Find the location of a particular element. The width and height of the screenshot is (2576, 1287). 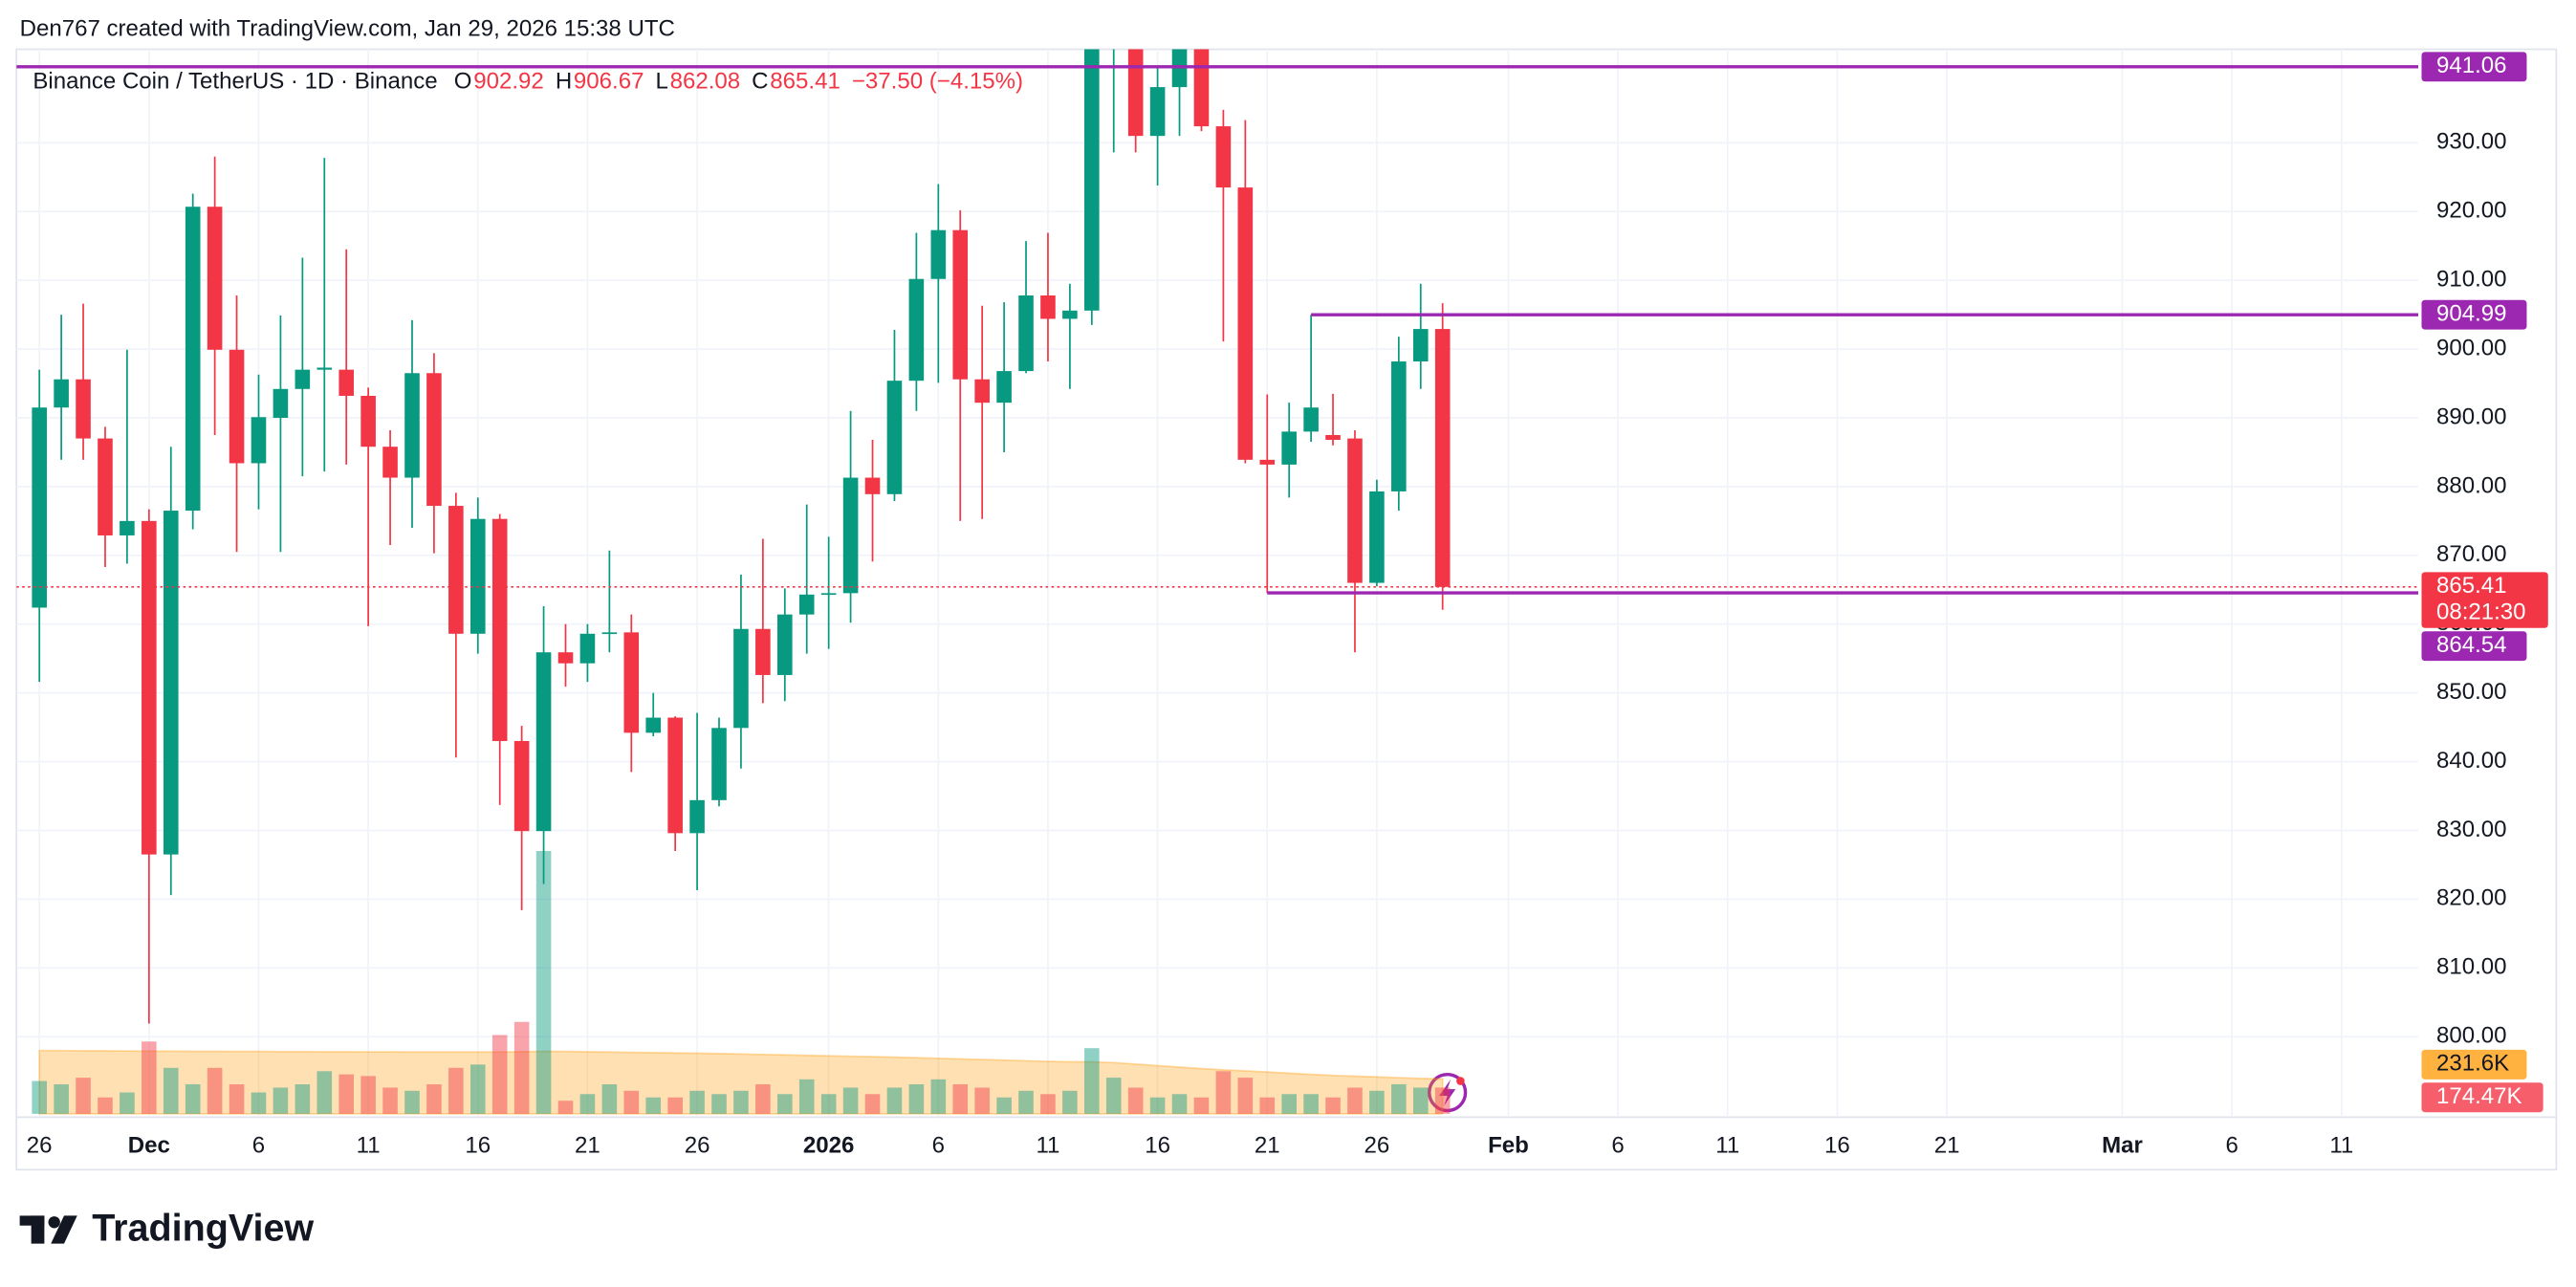

level-label: 941.06 is located at coordinates (2471, 65).